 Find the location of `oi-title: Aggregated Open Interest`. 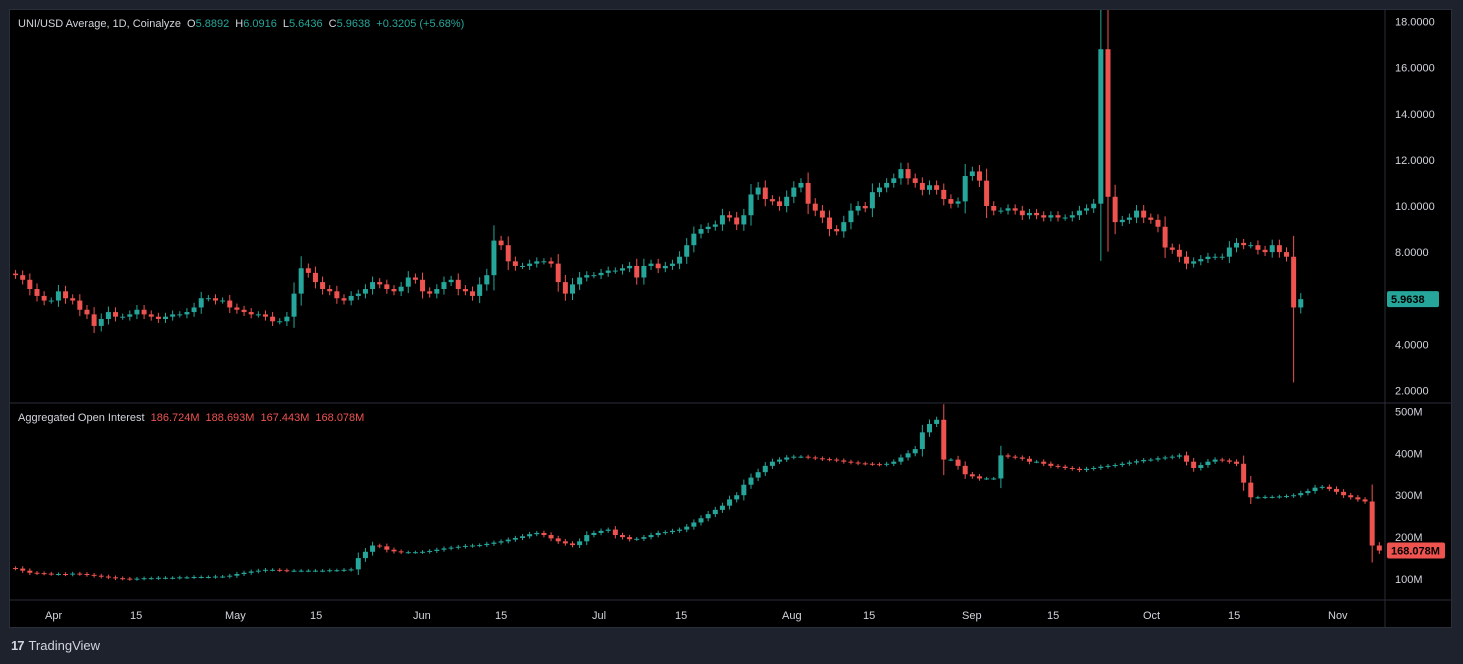

oi-title: Aggregated Open Interest is located at coordinates (81, 418).